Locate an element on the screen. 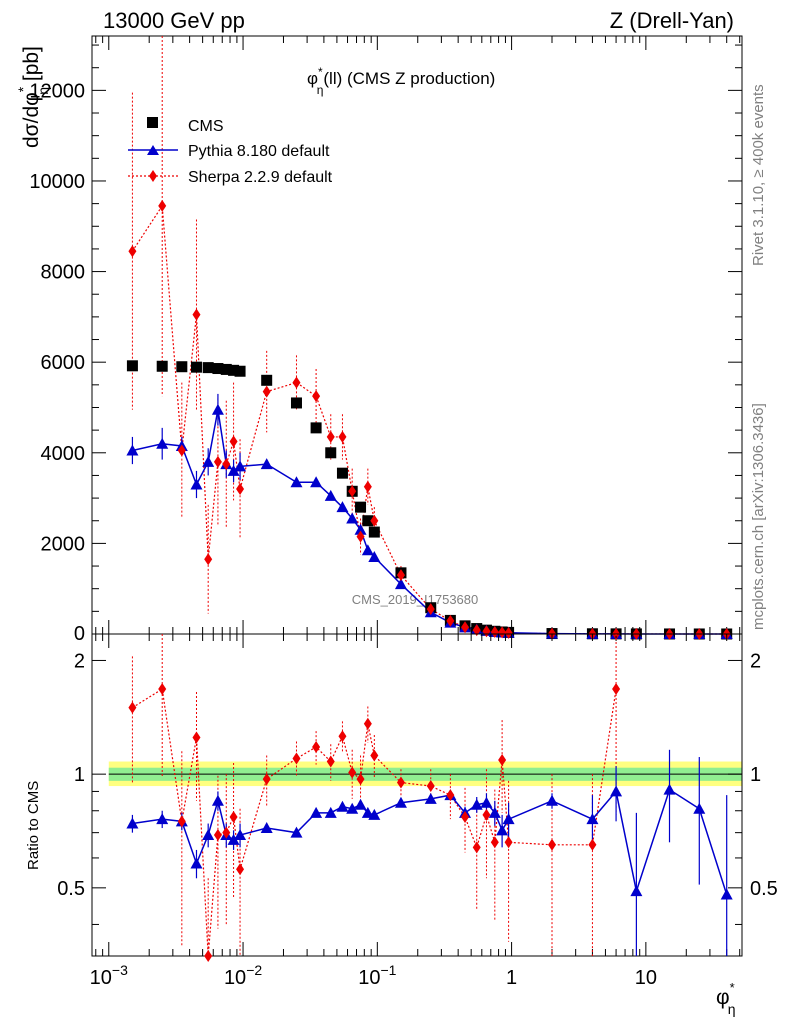 The width and height of the screenshot is (786, 1024). ratio-y-tick-label: 2 is located at coordinates (79, 661).